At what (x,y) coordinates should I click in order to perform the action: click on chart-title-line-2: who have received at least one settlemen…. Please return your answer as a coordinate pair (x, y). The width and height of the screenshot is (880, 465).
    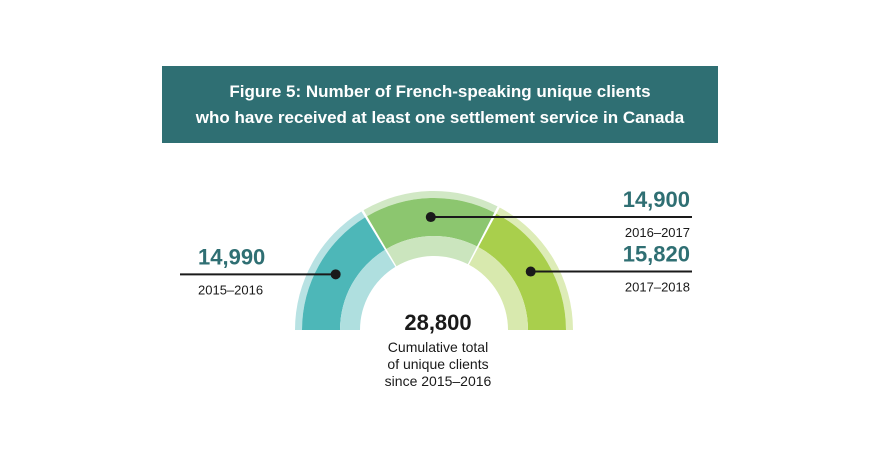
    Looking at the image, I should click on (440, 117).